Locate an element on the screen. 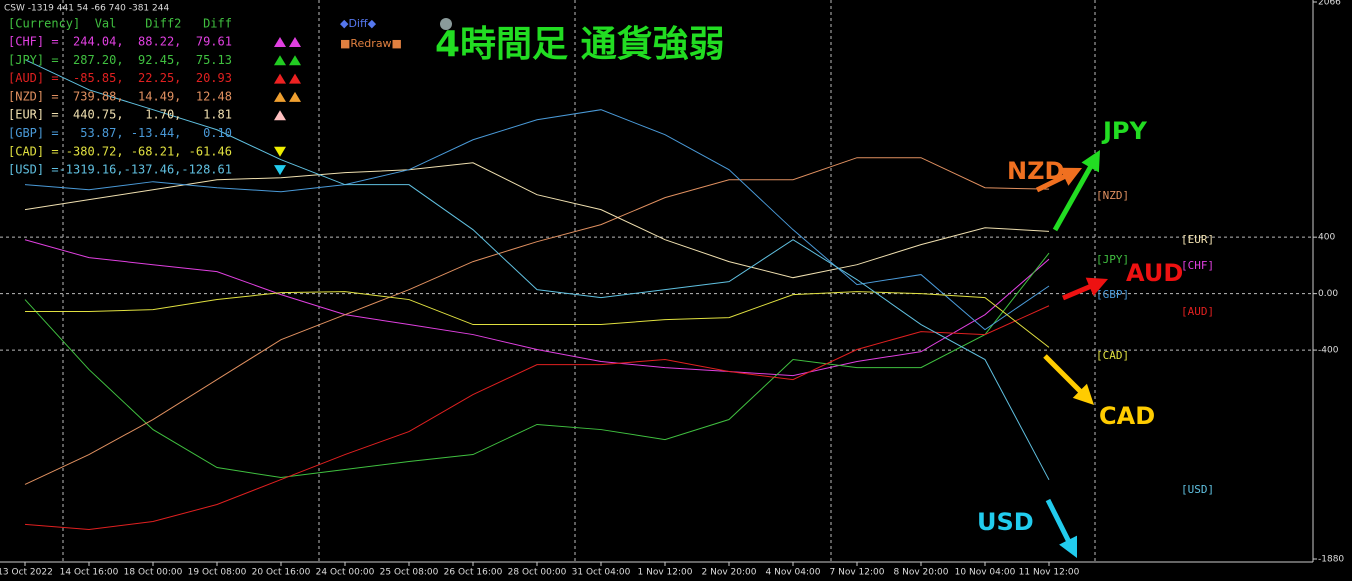 The image size is (1352, 581). series-line is located at coordinates (537, 319).